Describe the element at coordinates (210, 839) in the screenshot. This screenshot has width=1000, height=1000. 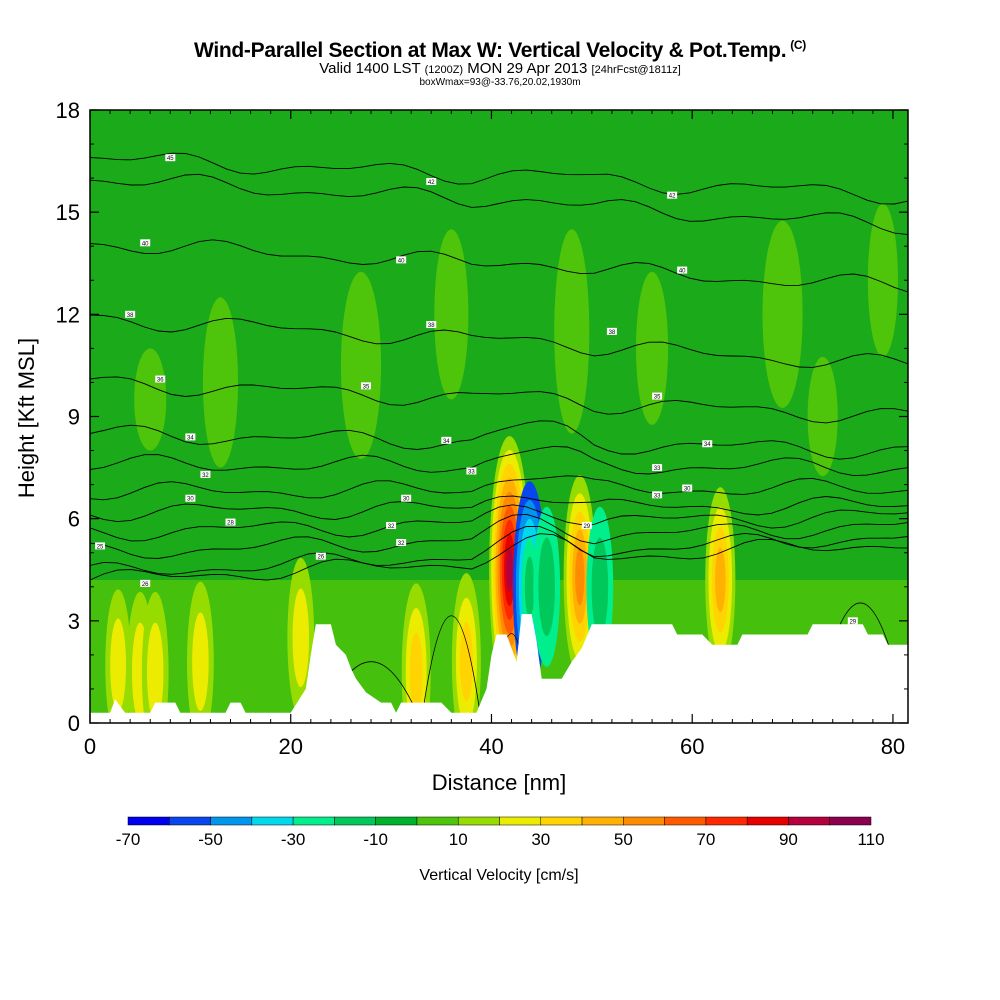
I see `colorbar-tick-label: -50` at that location.